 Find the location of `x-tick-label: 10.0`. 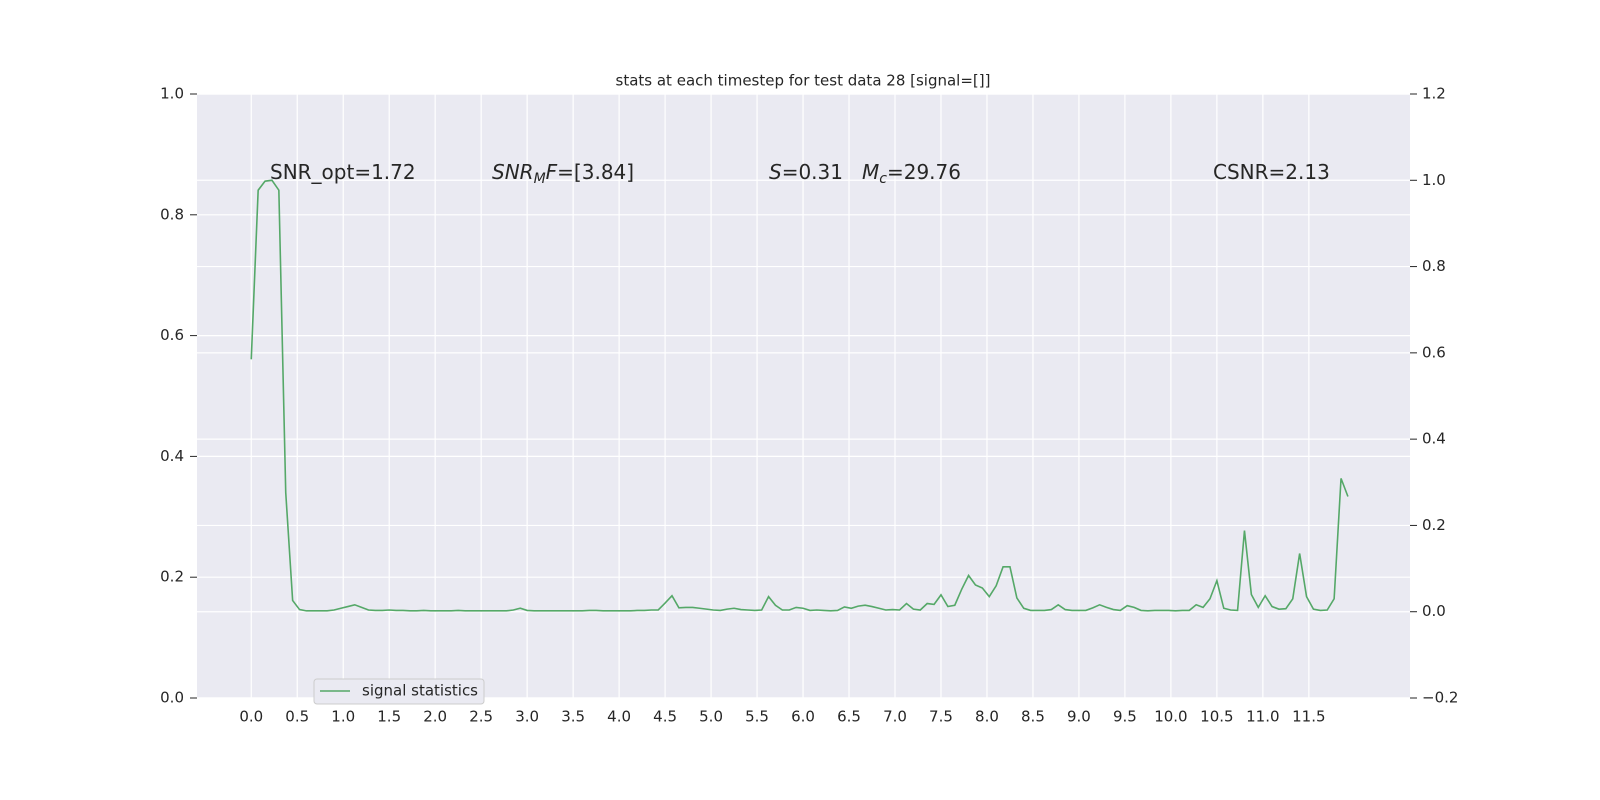

x-tick-label: 10.0 is located at coordinates (1170, 717).